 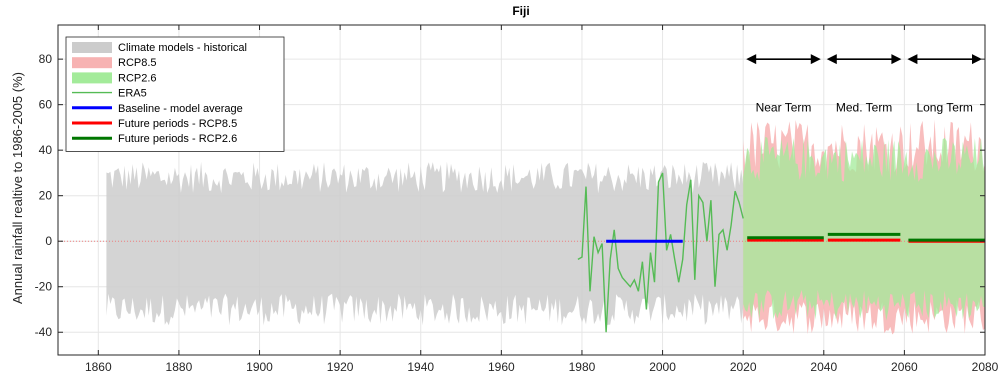 What do you see at coordinates (420, 367) in the screenshot?
I see `x-tick-label: 1940` at bounding box center [420, 367].